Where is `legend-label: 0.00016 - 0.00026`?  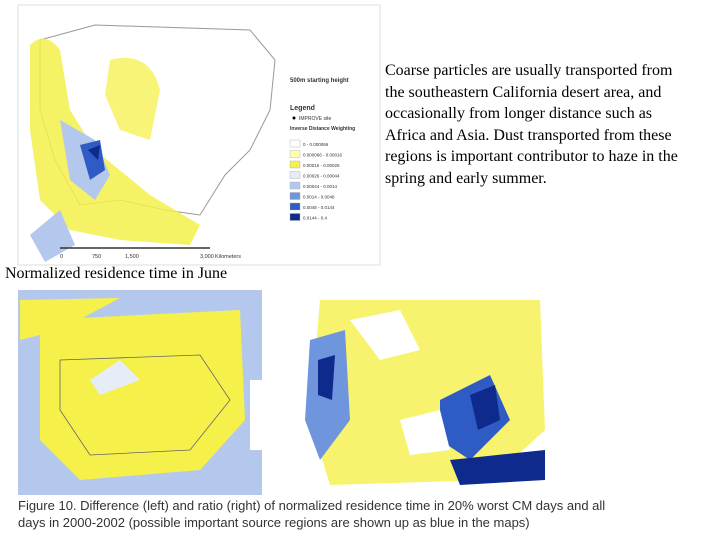 legend-label: 0.00016 - 0.00026 is located at coordinates (321, 165).